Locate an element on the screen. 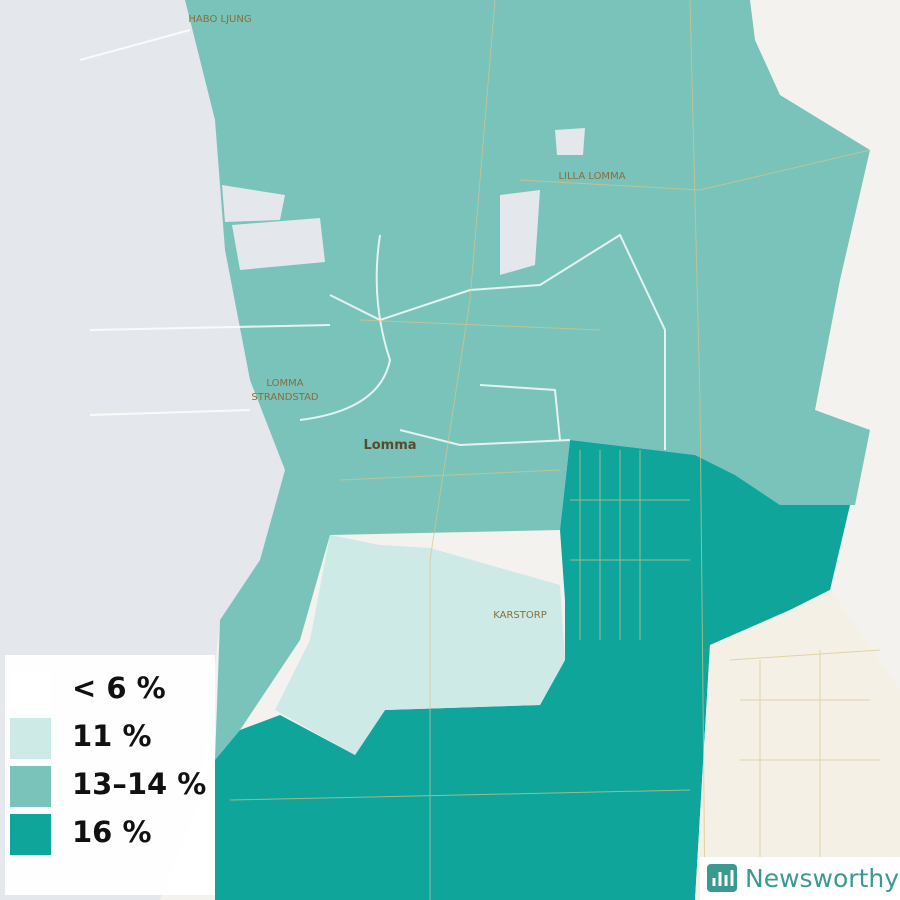  legend-label: 13–14 % is located at coordinates (139, 784).